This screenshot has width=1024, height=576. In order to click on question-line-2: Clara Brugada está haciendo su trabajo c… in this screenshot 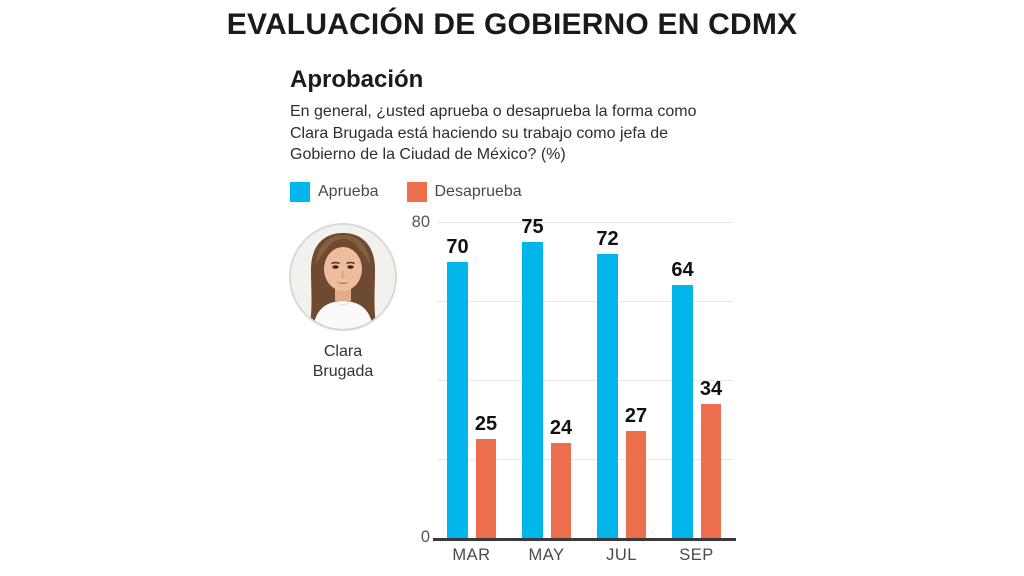, I will do `click(479, 133)`.